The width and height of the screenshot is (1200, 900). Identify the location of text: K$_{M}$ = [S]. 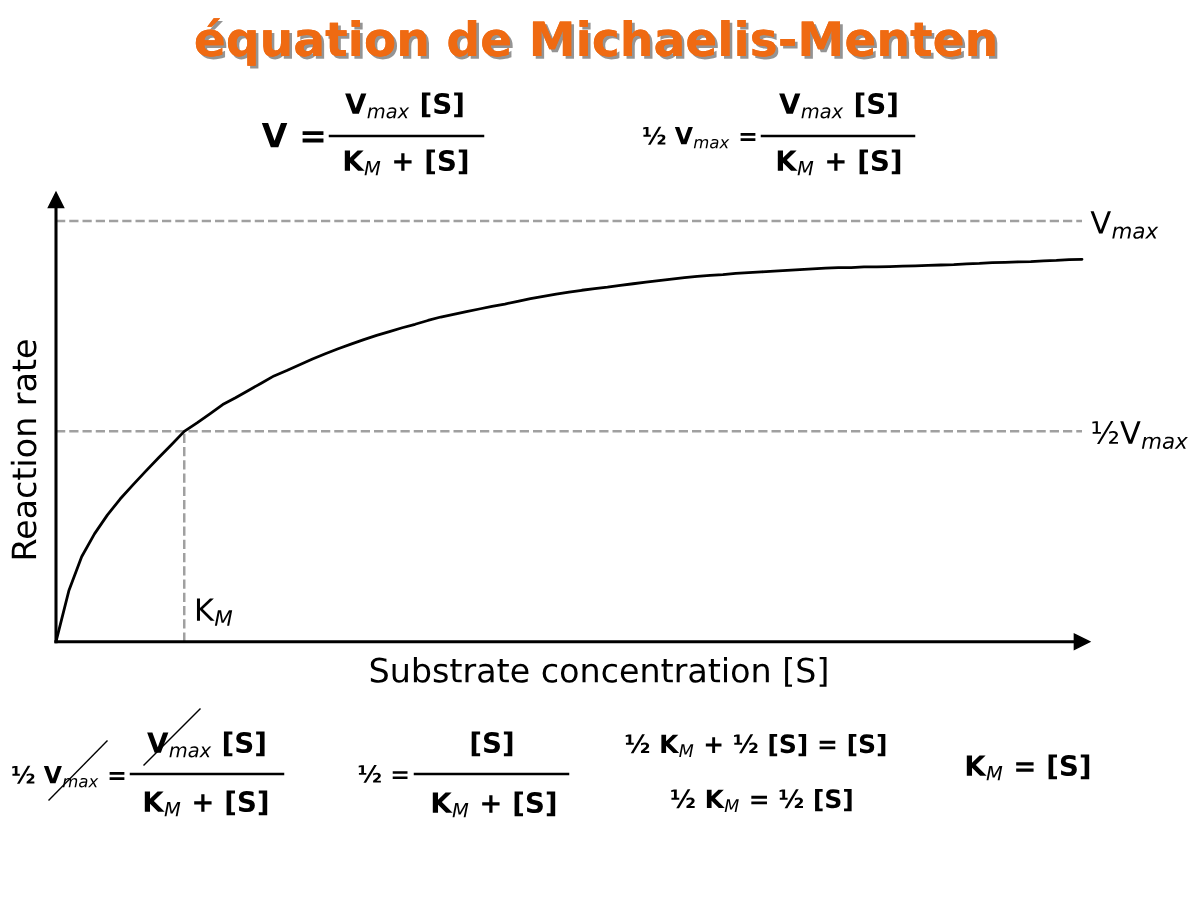
(1028, 767).